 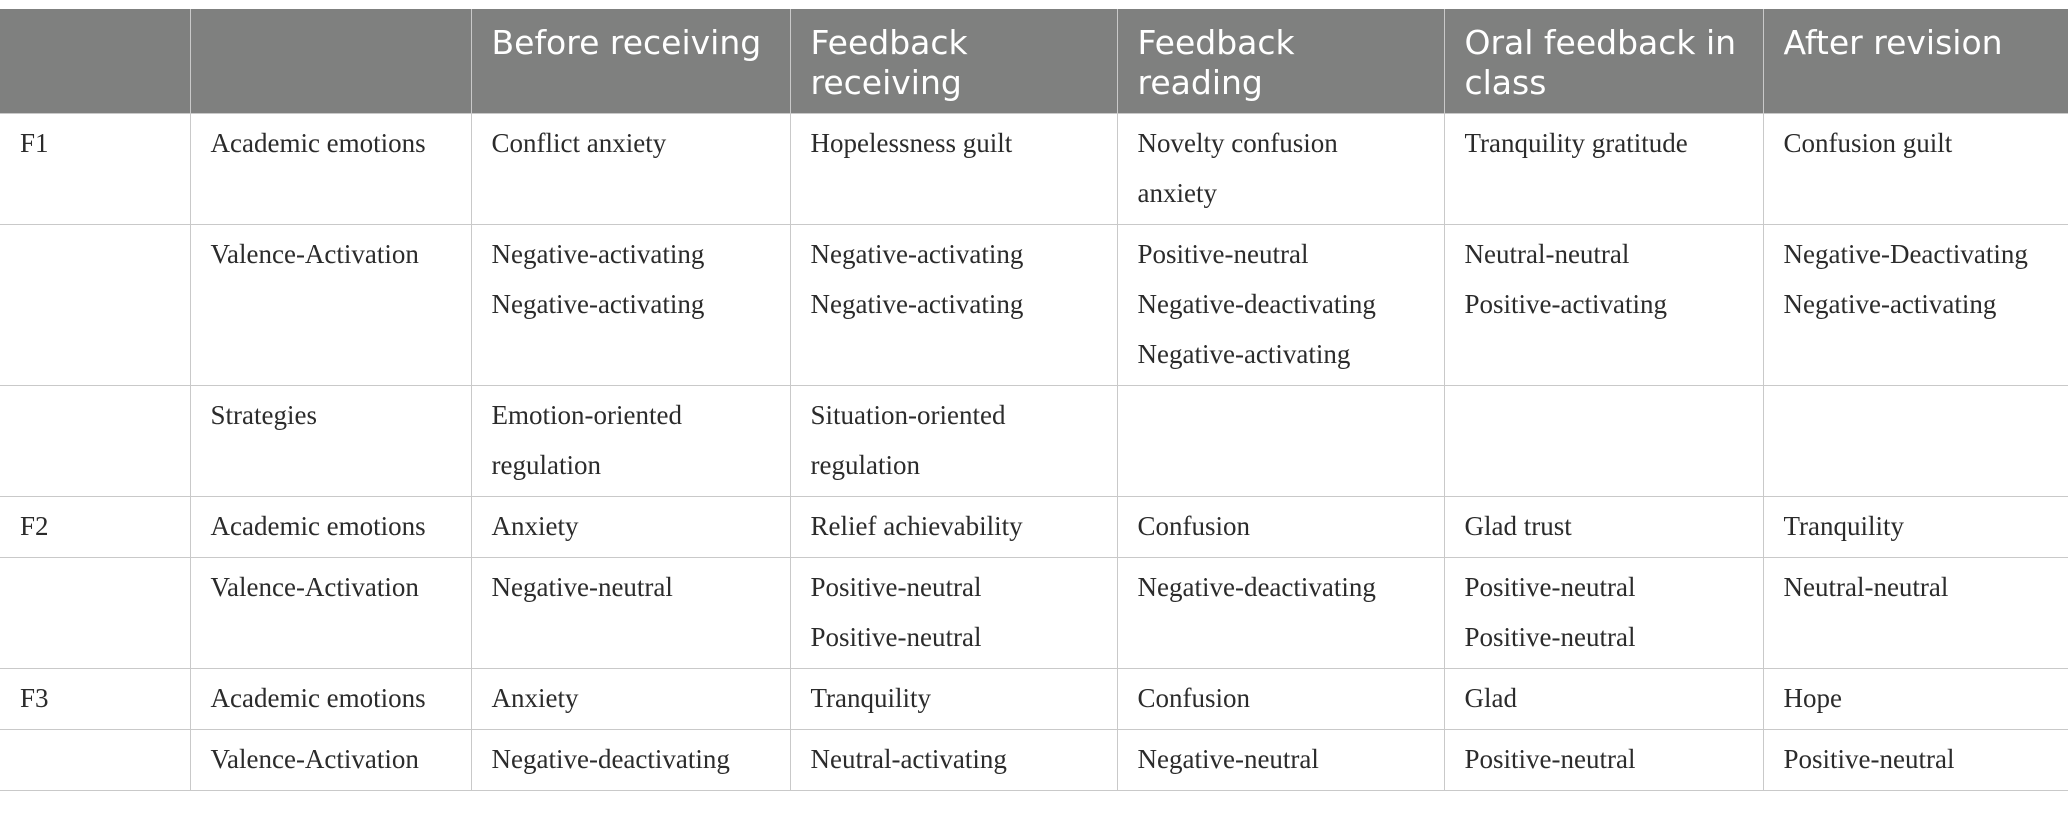 I want to click on cell-text: Novelty confusion, so click(x=1237, y=143).